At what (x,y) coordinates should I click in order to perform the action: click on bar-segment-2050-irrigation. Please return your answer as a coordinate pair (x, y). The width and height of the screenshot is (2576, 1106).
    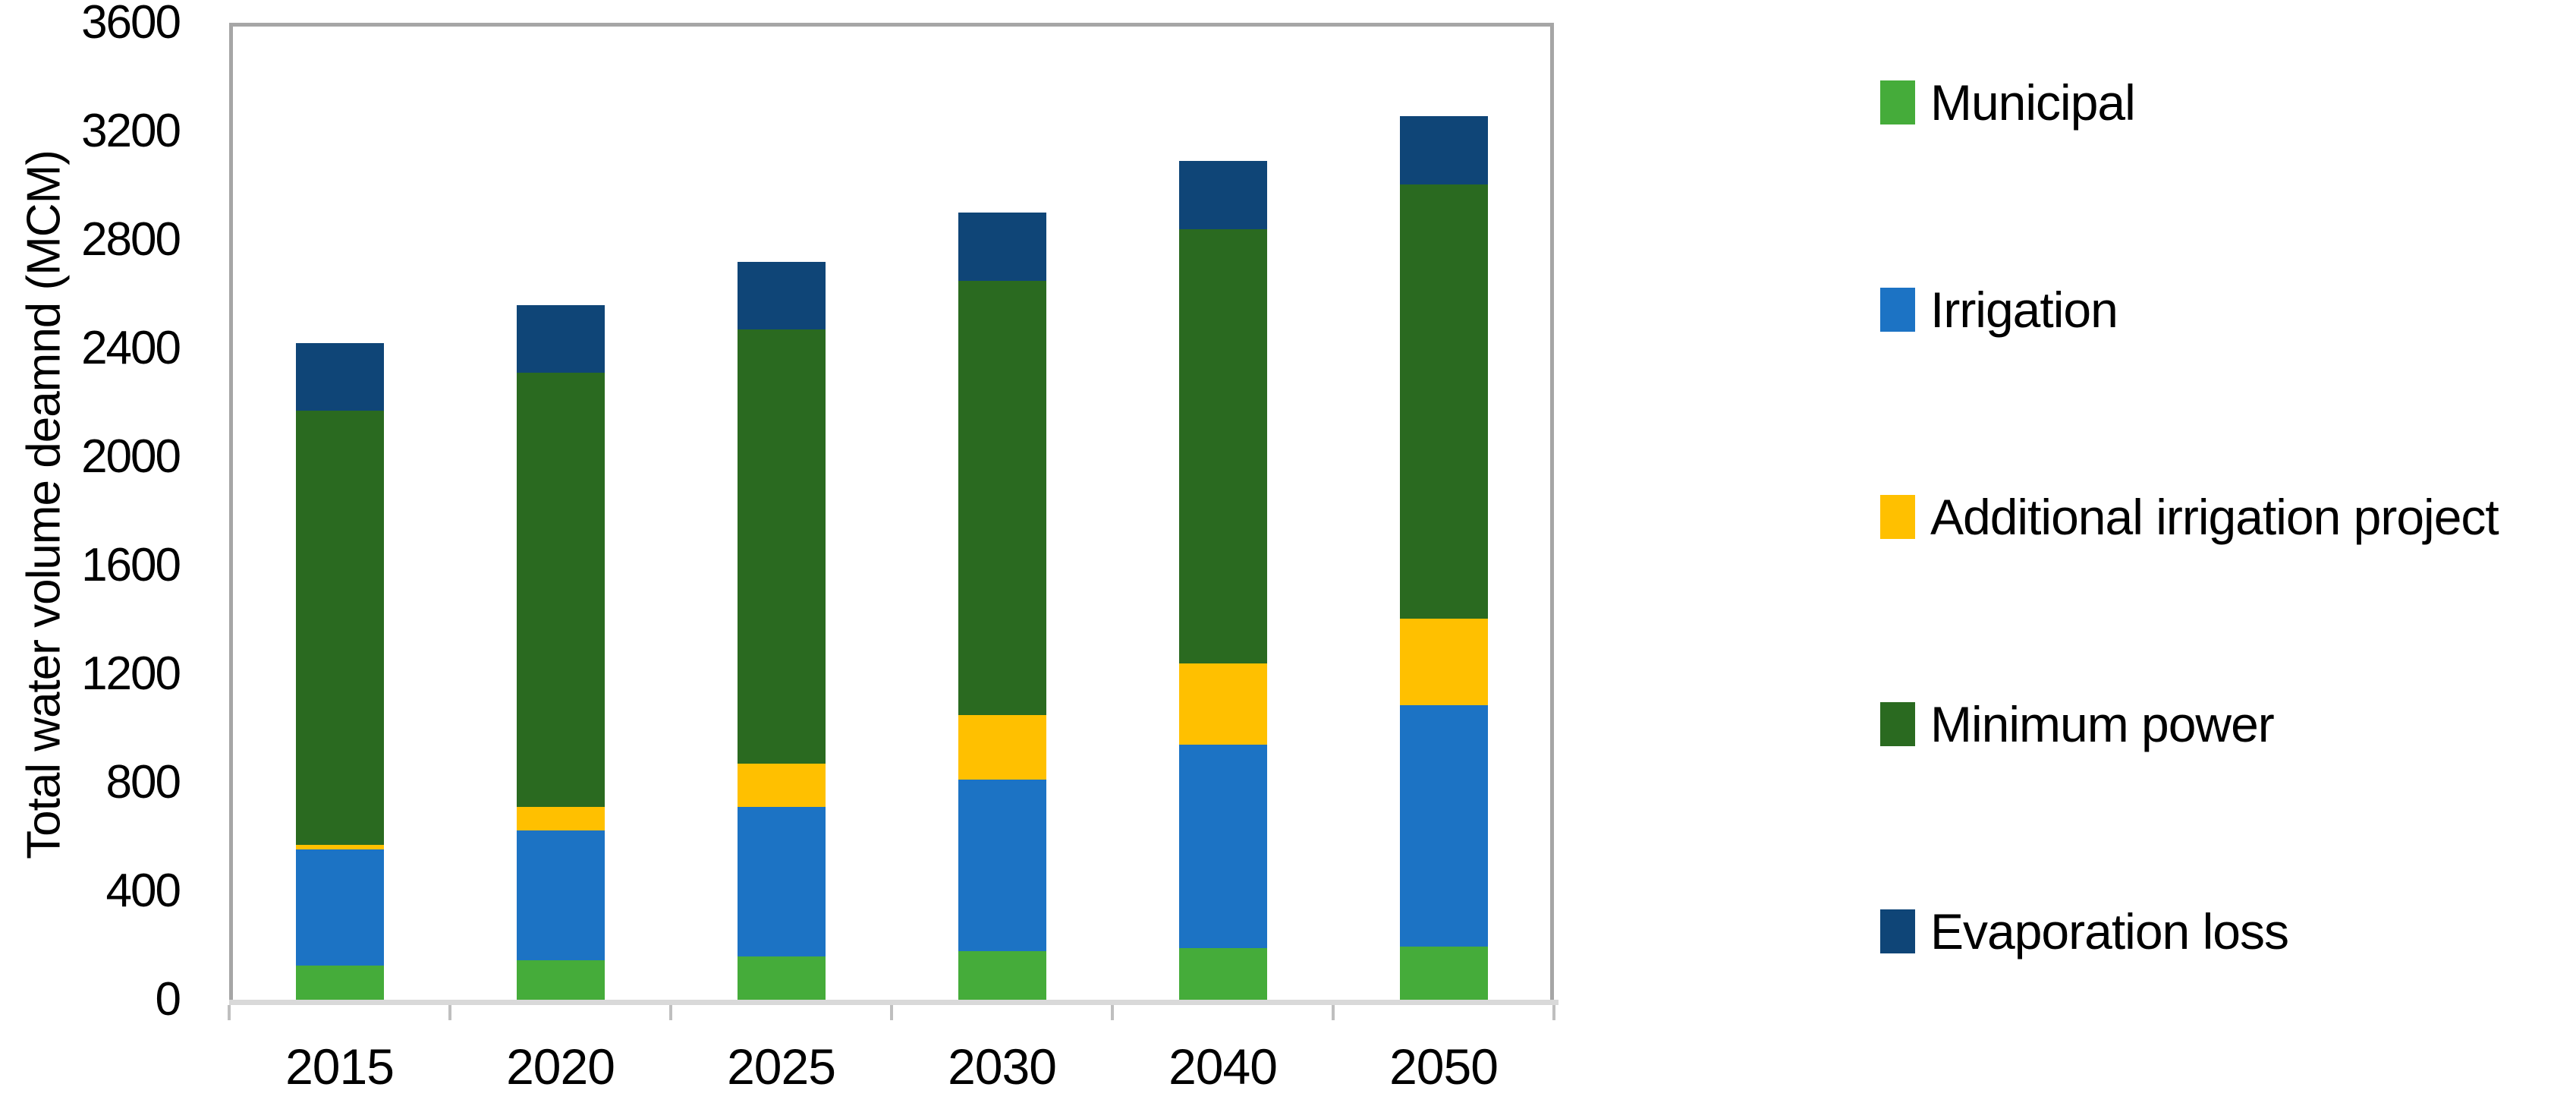
    Looking at the image, I should click on (1443, 826).